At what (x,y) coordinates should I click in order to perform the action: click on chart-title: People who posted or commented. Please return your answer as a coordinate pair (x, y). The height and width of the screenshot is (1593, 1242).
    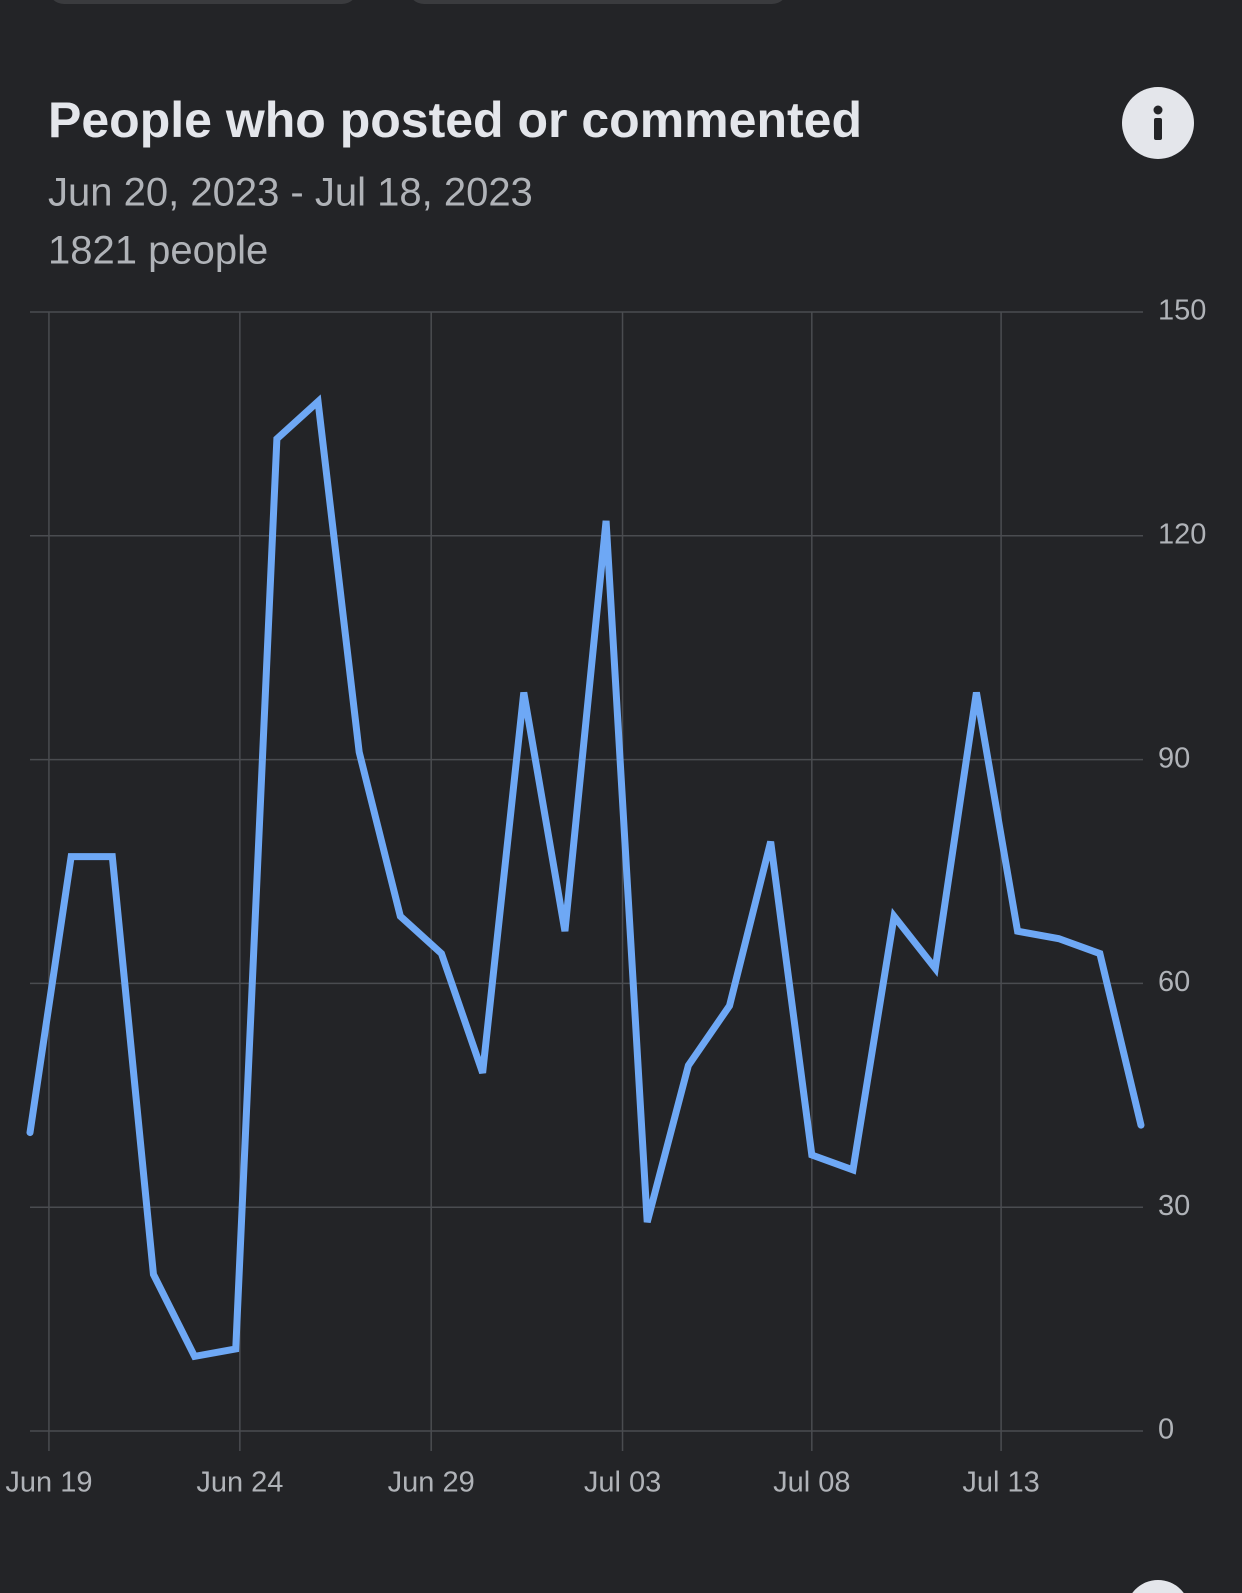
    Looking at the image, I should click on (455, 120).